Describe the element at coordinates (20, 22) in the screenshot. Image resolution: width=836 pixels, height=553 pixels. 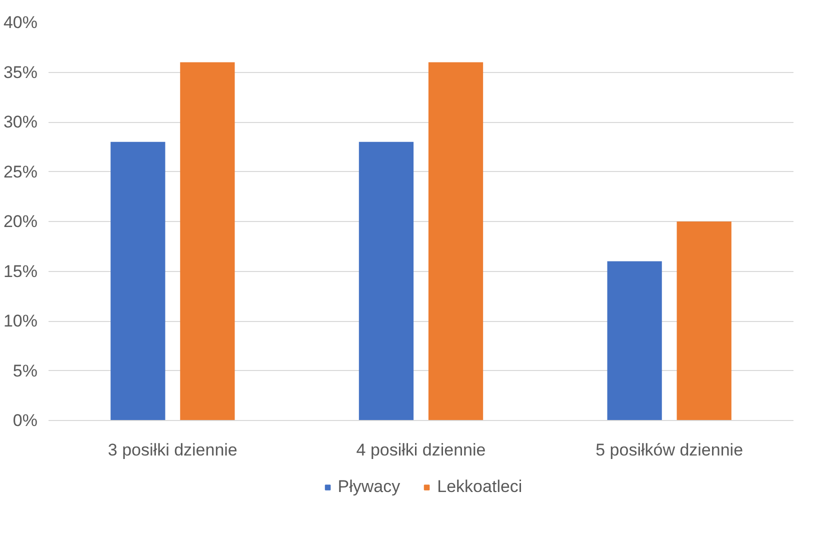
I see `y-tick-label: 40%` at that location.